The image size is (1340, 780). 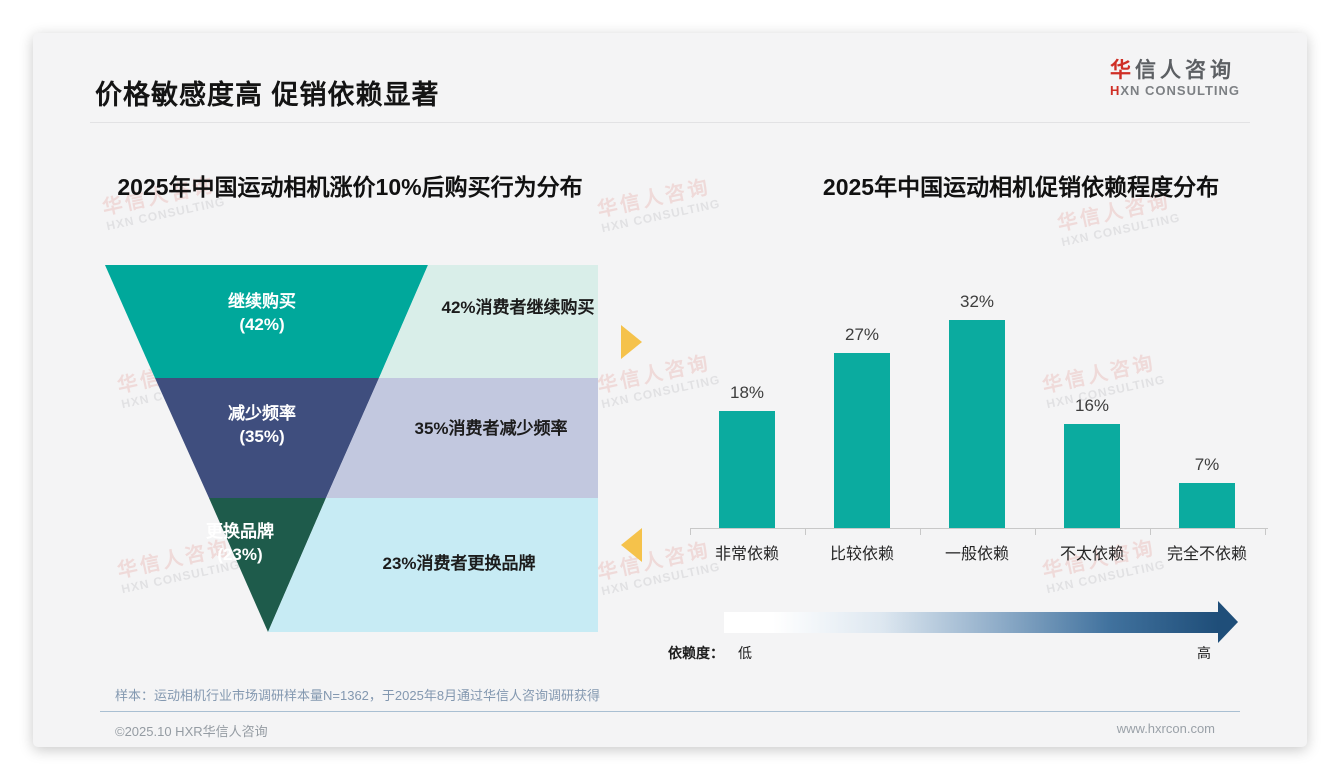 I want to click on funnel-chart-title: 2025年中国运动相机涨价10%后购买行为分布, so click(x=350, y=187).